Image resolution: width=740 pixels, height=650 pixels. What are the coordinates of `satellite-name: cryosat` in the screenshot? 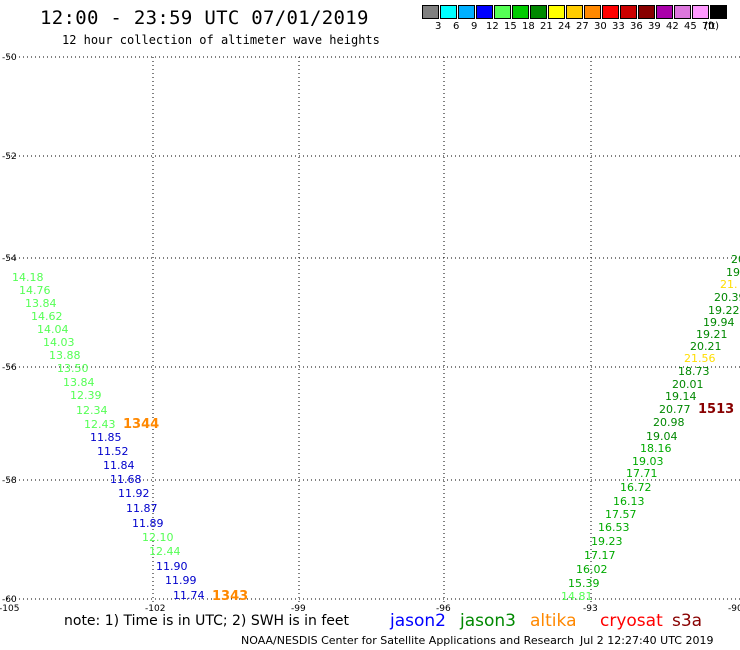 It's located at (631, 621).